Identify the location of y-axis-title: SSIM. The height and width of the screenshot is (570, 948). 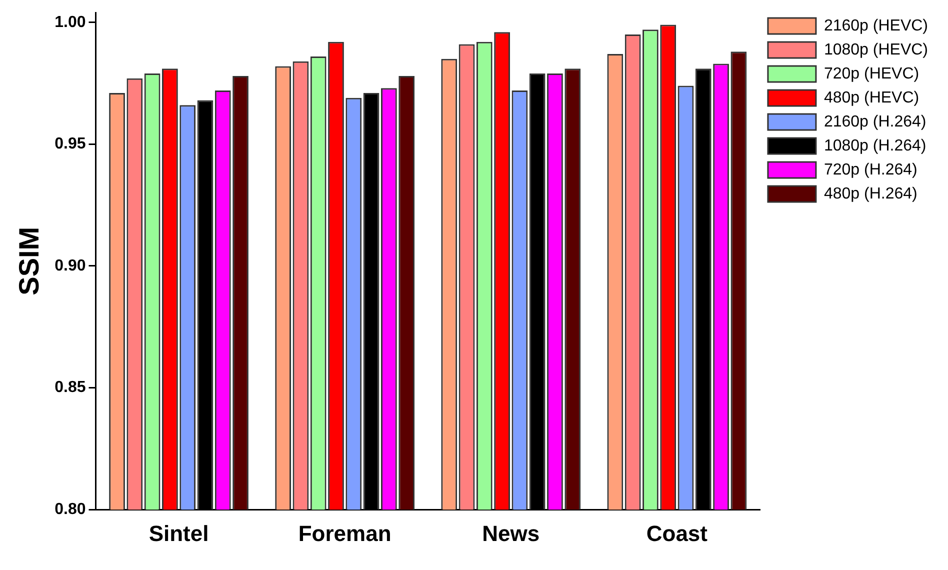
(29, 261).